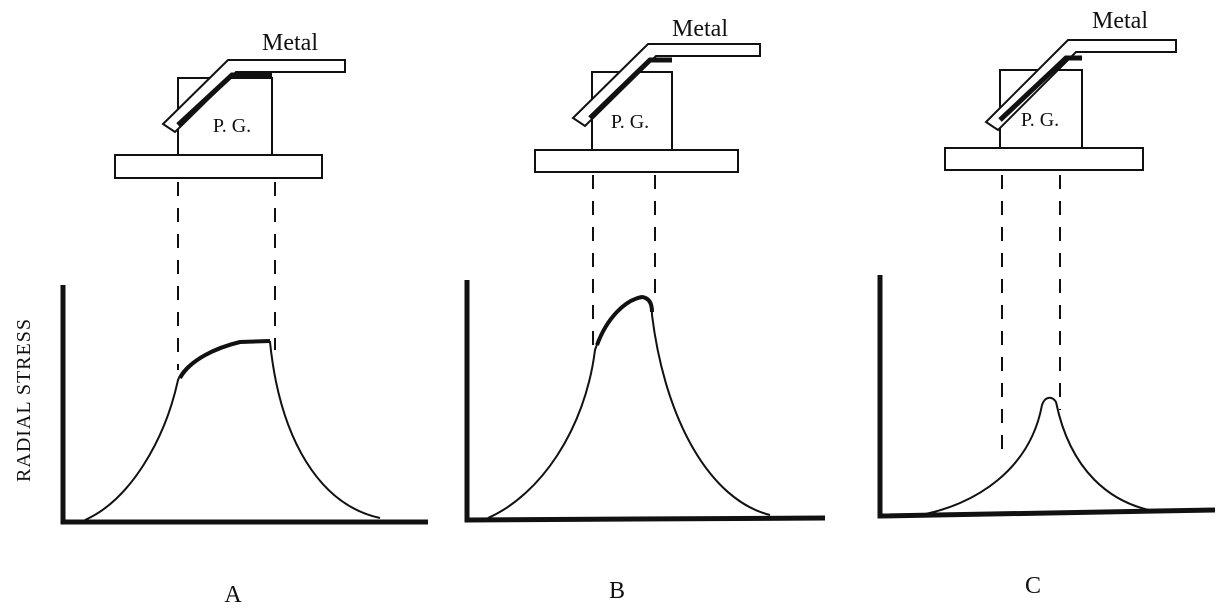  What do you see at coordinates (1033, 586) in the screenshot?
I see `panel-label: C` at bounding box center [1033, 586].